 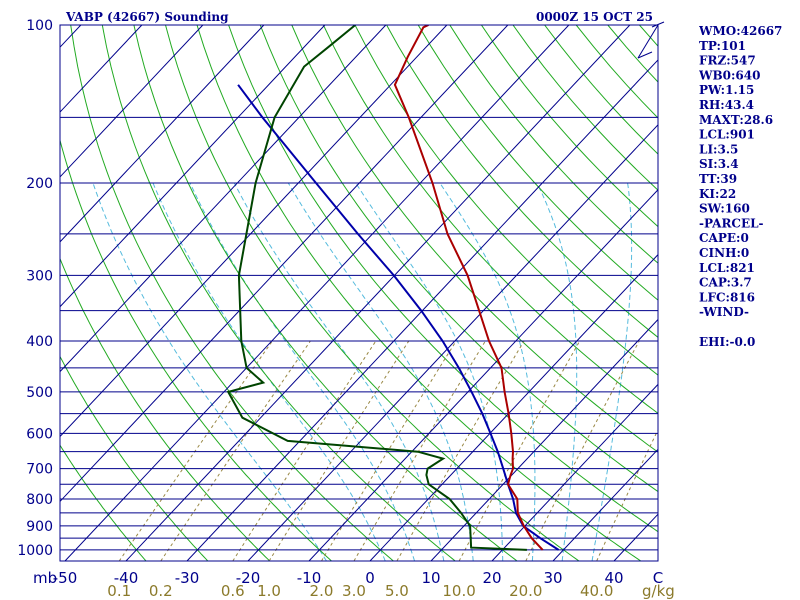 What do you see at coordinates (729, 75) in the screenshot?
I see `index-item: WB0:640` at bounding box center [729, 75].